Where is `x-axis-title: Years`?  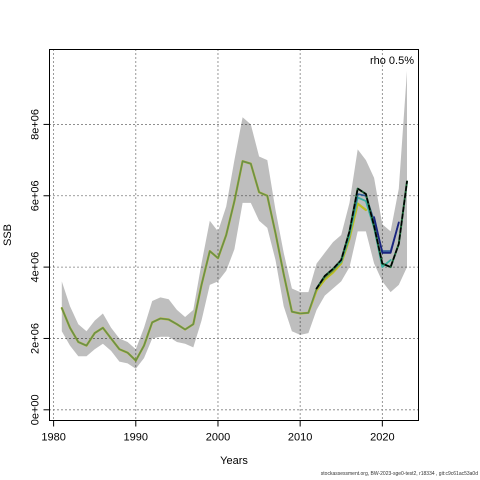
x-axis-title: Years is located at coordinates (234, 461).